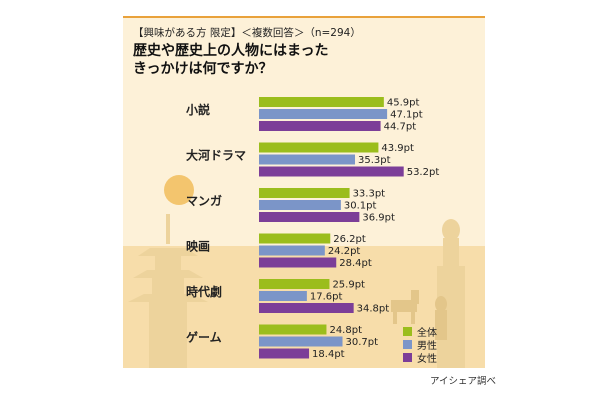 The width and height of the screenshot is (610, 400). What do you see at coordinates (403, 103) in the screenshot?
I see `data-label: 45.9pt` at bounding box center [403, 103].